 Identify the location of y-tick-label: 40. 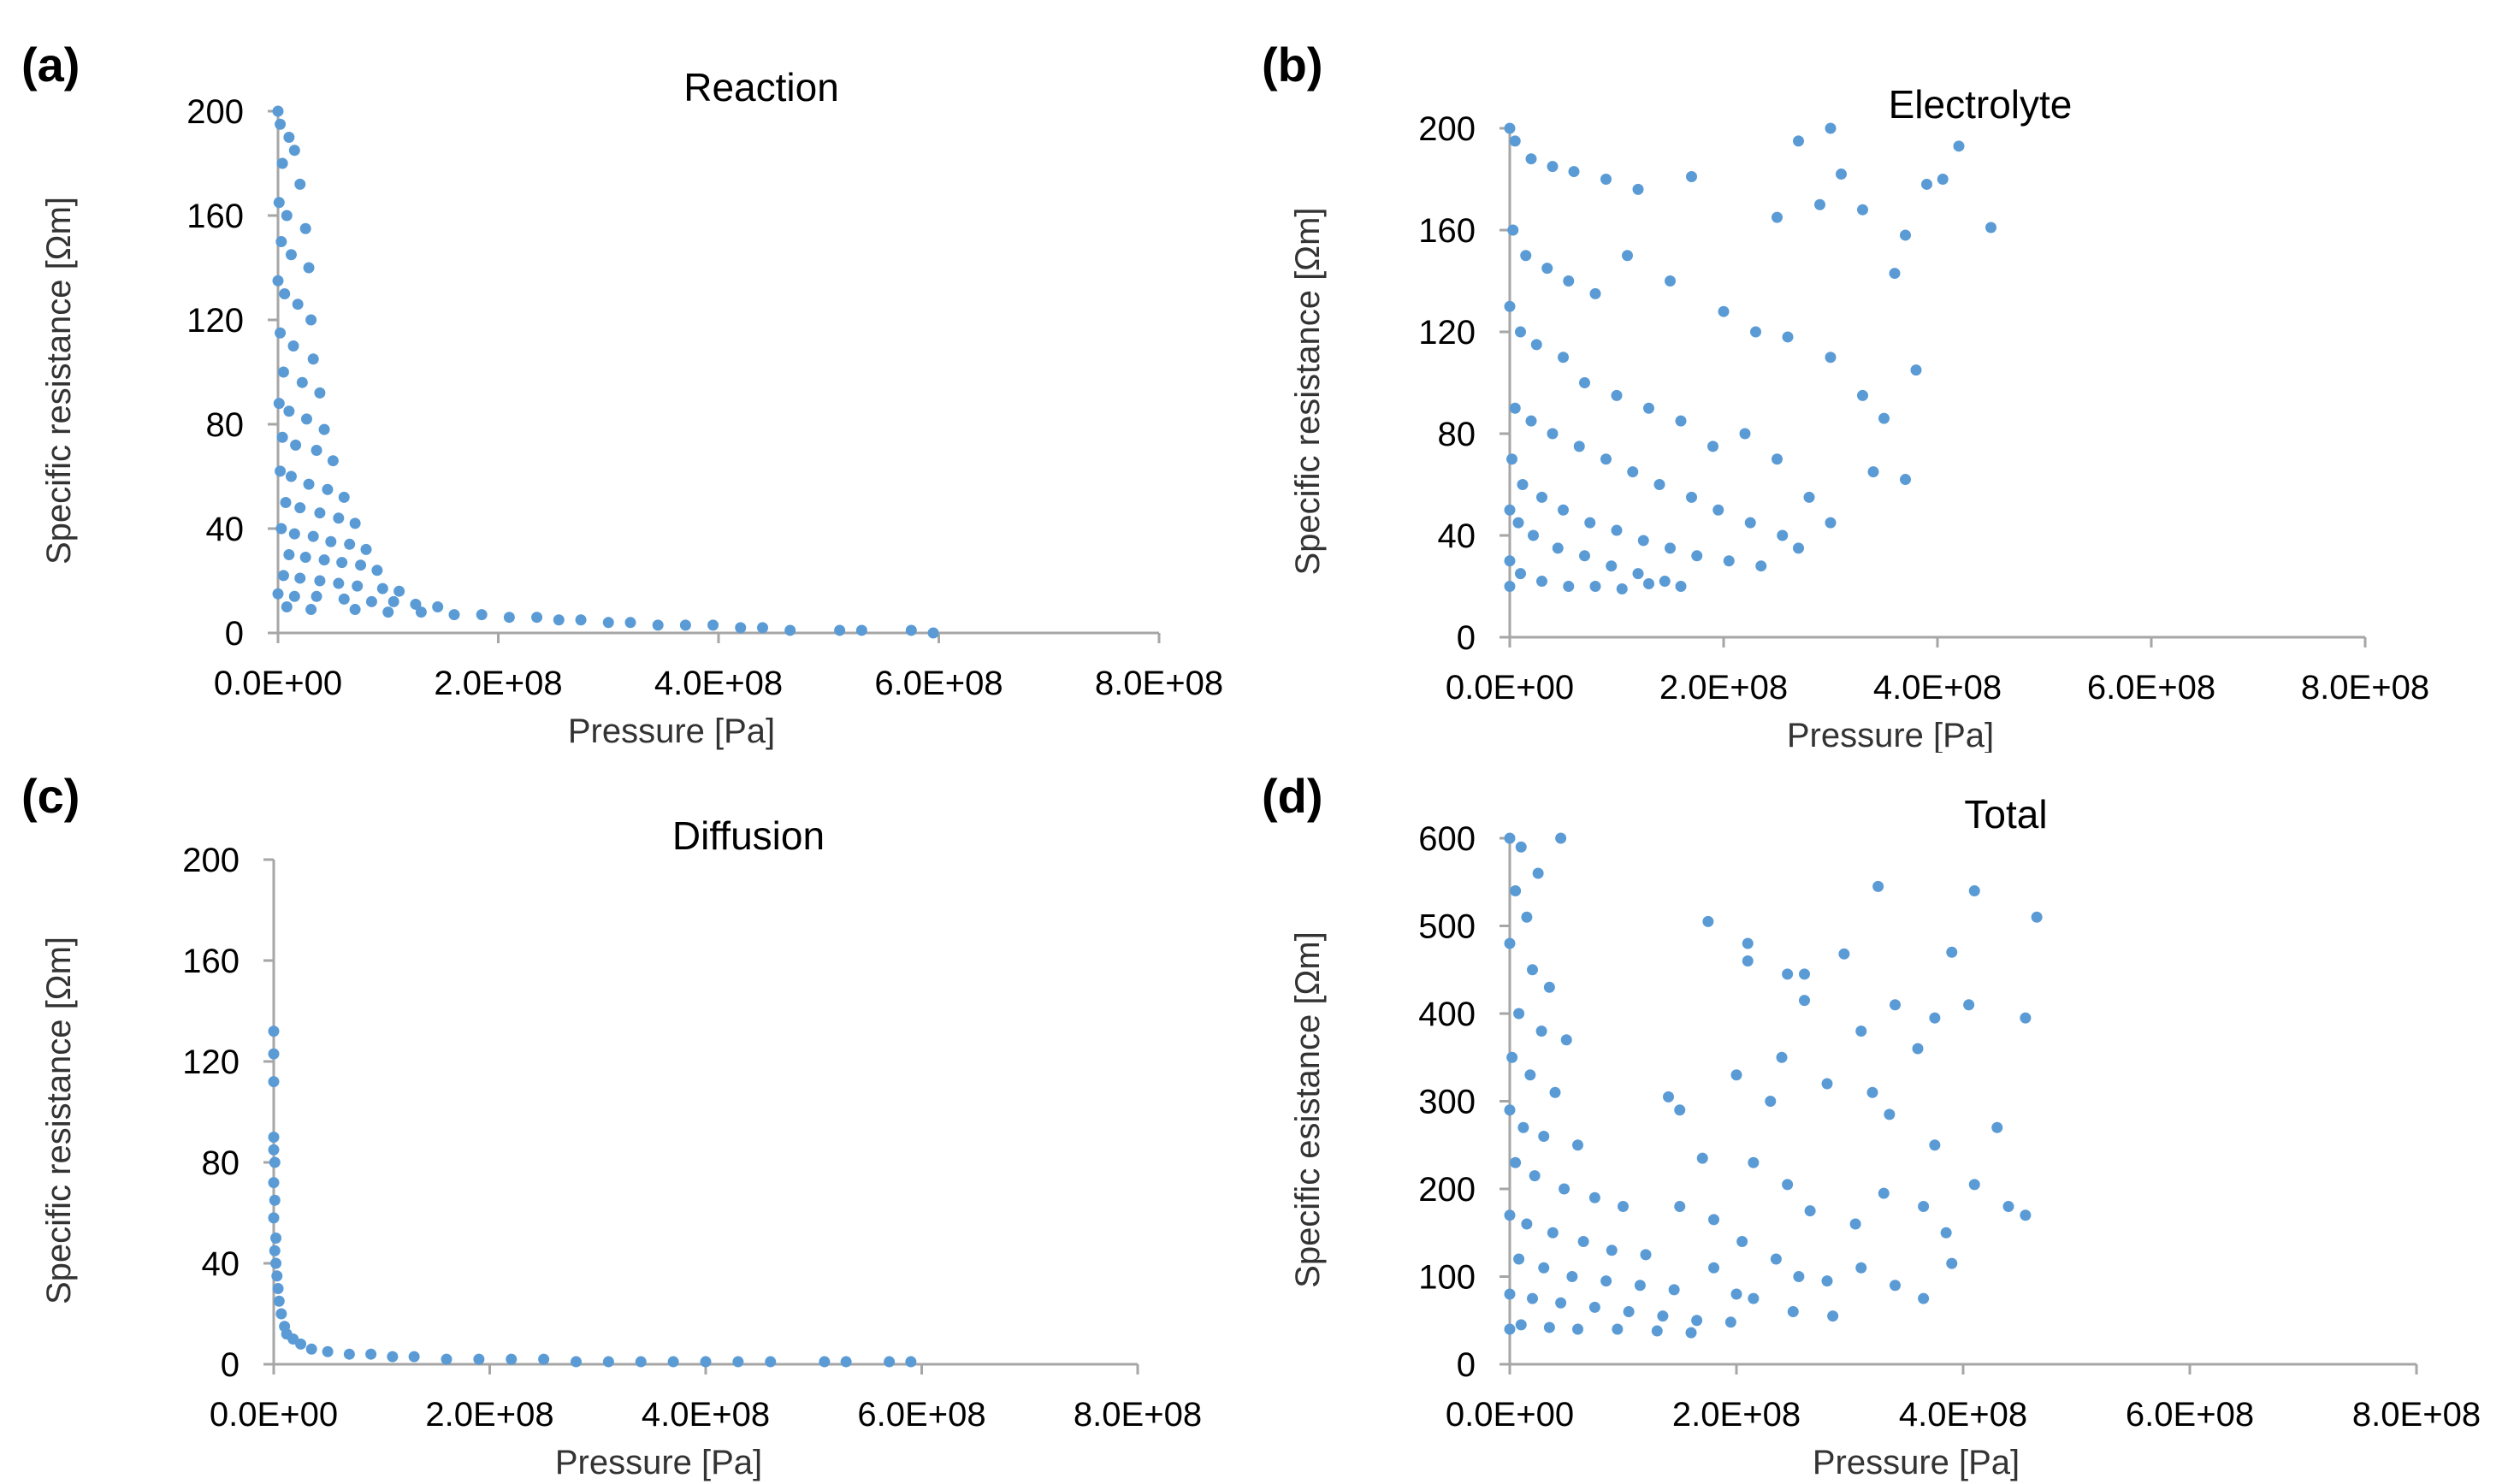
(1457, 536).